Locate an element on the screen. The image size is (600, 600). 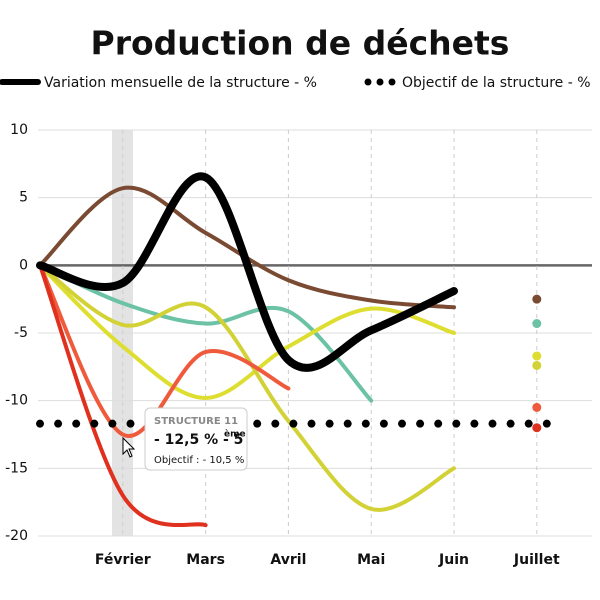
tooltip-objective: Objectif : - 10,5 % is located at coordinates (199, 460).